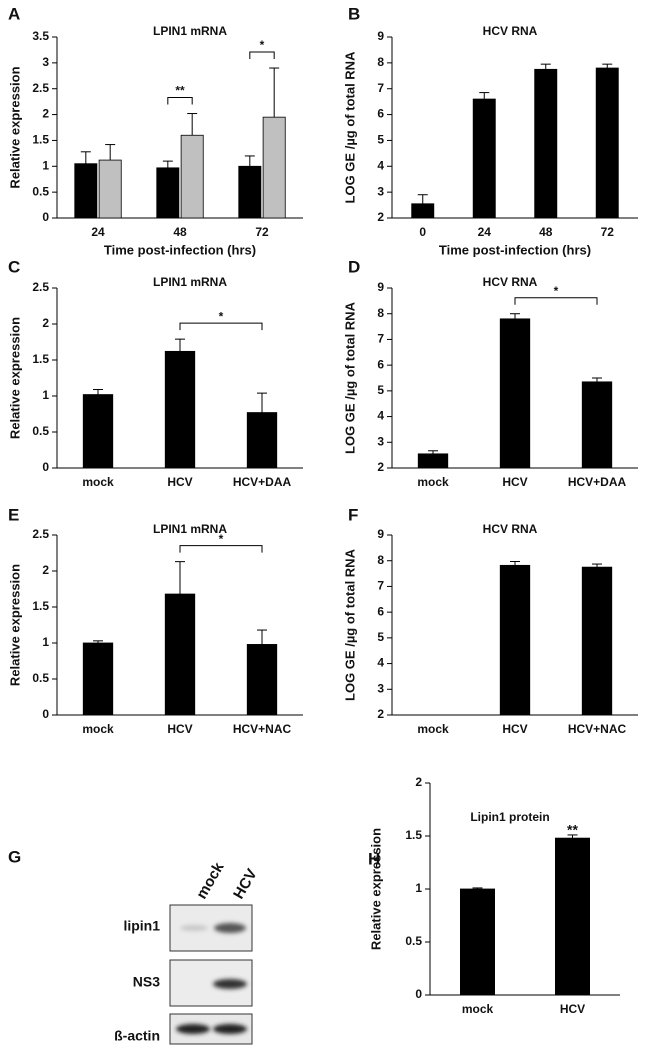 The height and width of the screenshot is (1051, 663). What do you see at coordinates (597, 482) in the screenshot?
I see `x-tick-label: HCV+DAA` at bounding box center [597, 482].